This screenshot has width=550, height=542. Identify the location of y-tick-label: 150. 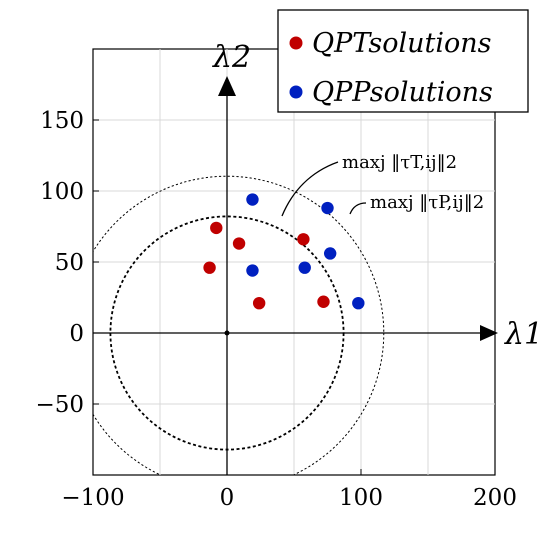
(62, 121).